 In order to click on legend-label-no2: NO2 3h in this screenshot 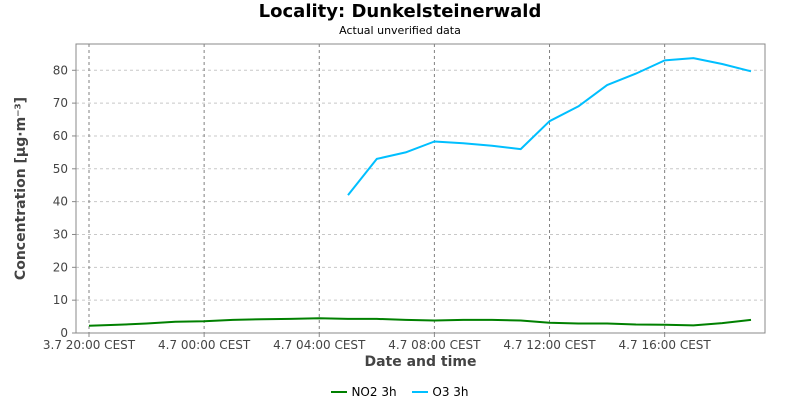, I will do `click(374, 392)`.